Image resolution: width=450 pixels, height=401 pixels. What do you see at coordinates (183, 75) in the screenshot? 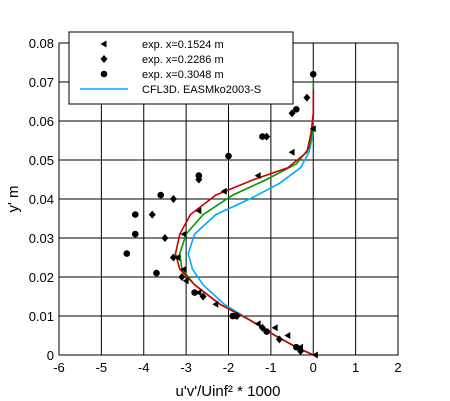
I see `legend-label: exp. x=0.3048 m` at bounding box center [183, 75].